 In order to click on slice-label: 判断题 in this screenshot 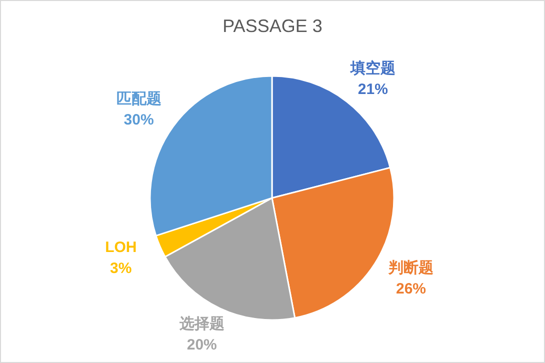, I will do `click(411, 268)`.